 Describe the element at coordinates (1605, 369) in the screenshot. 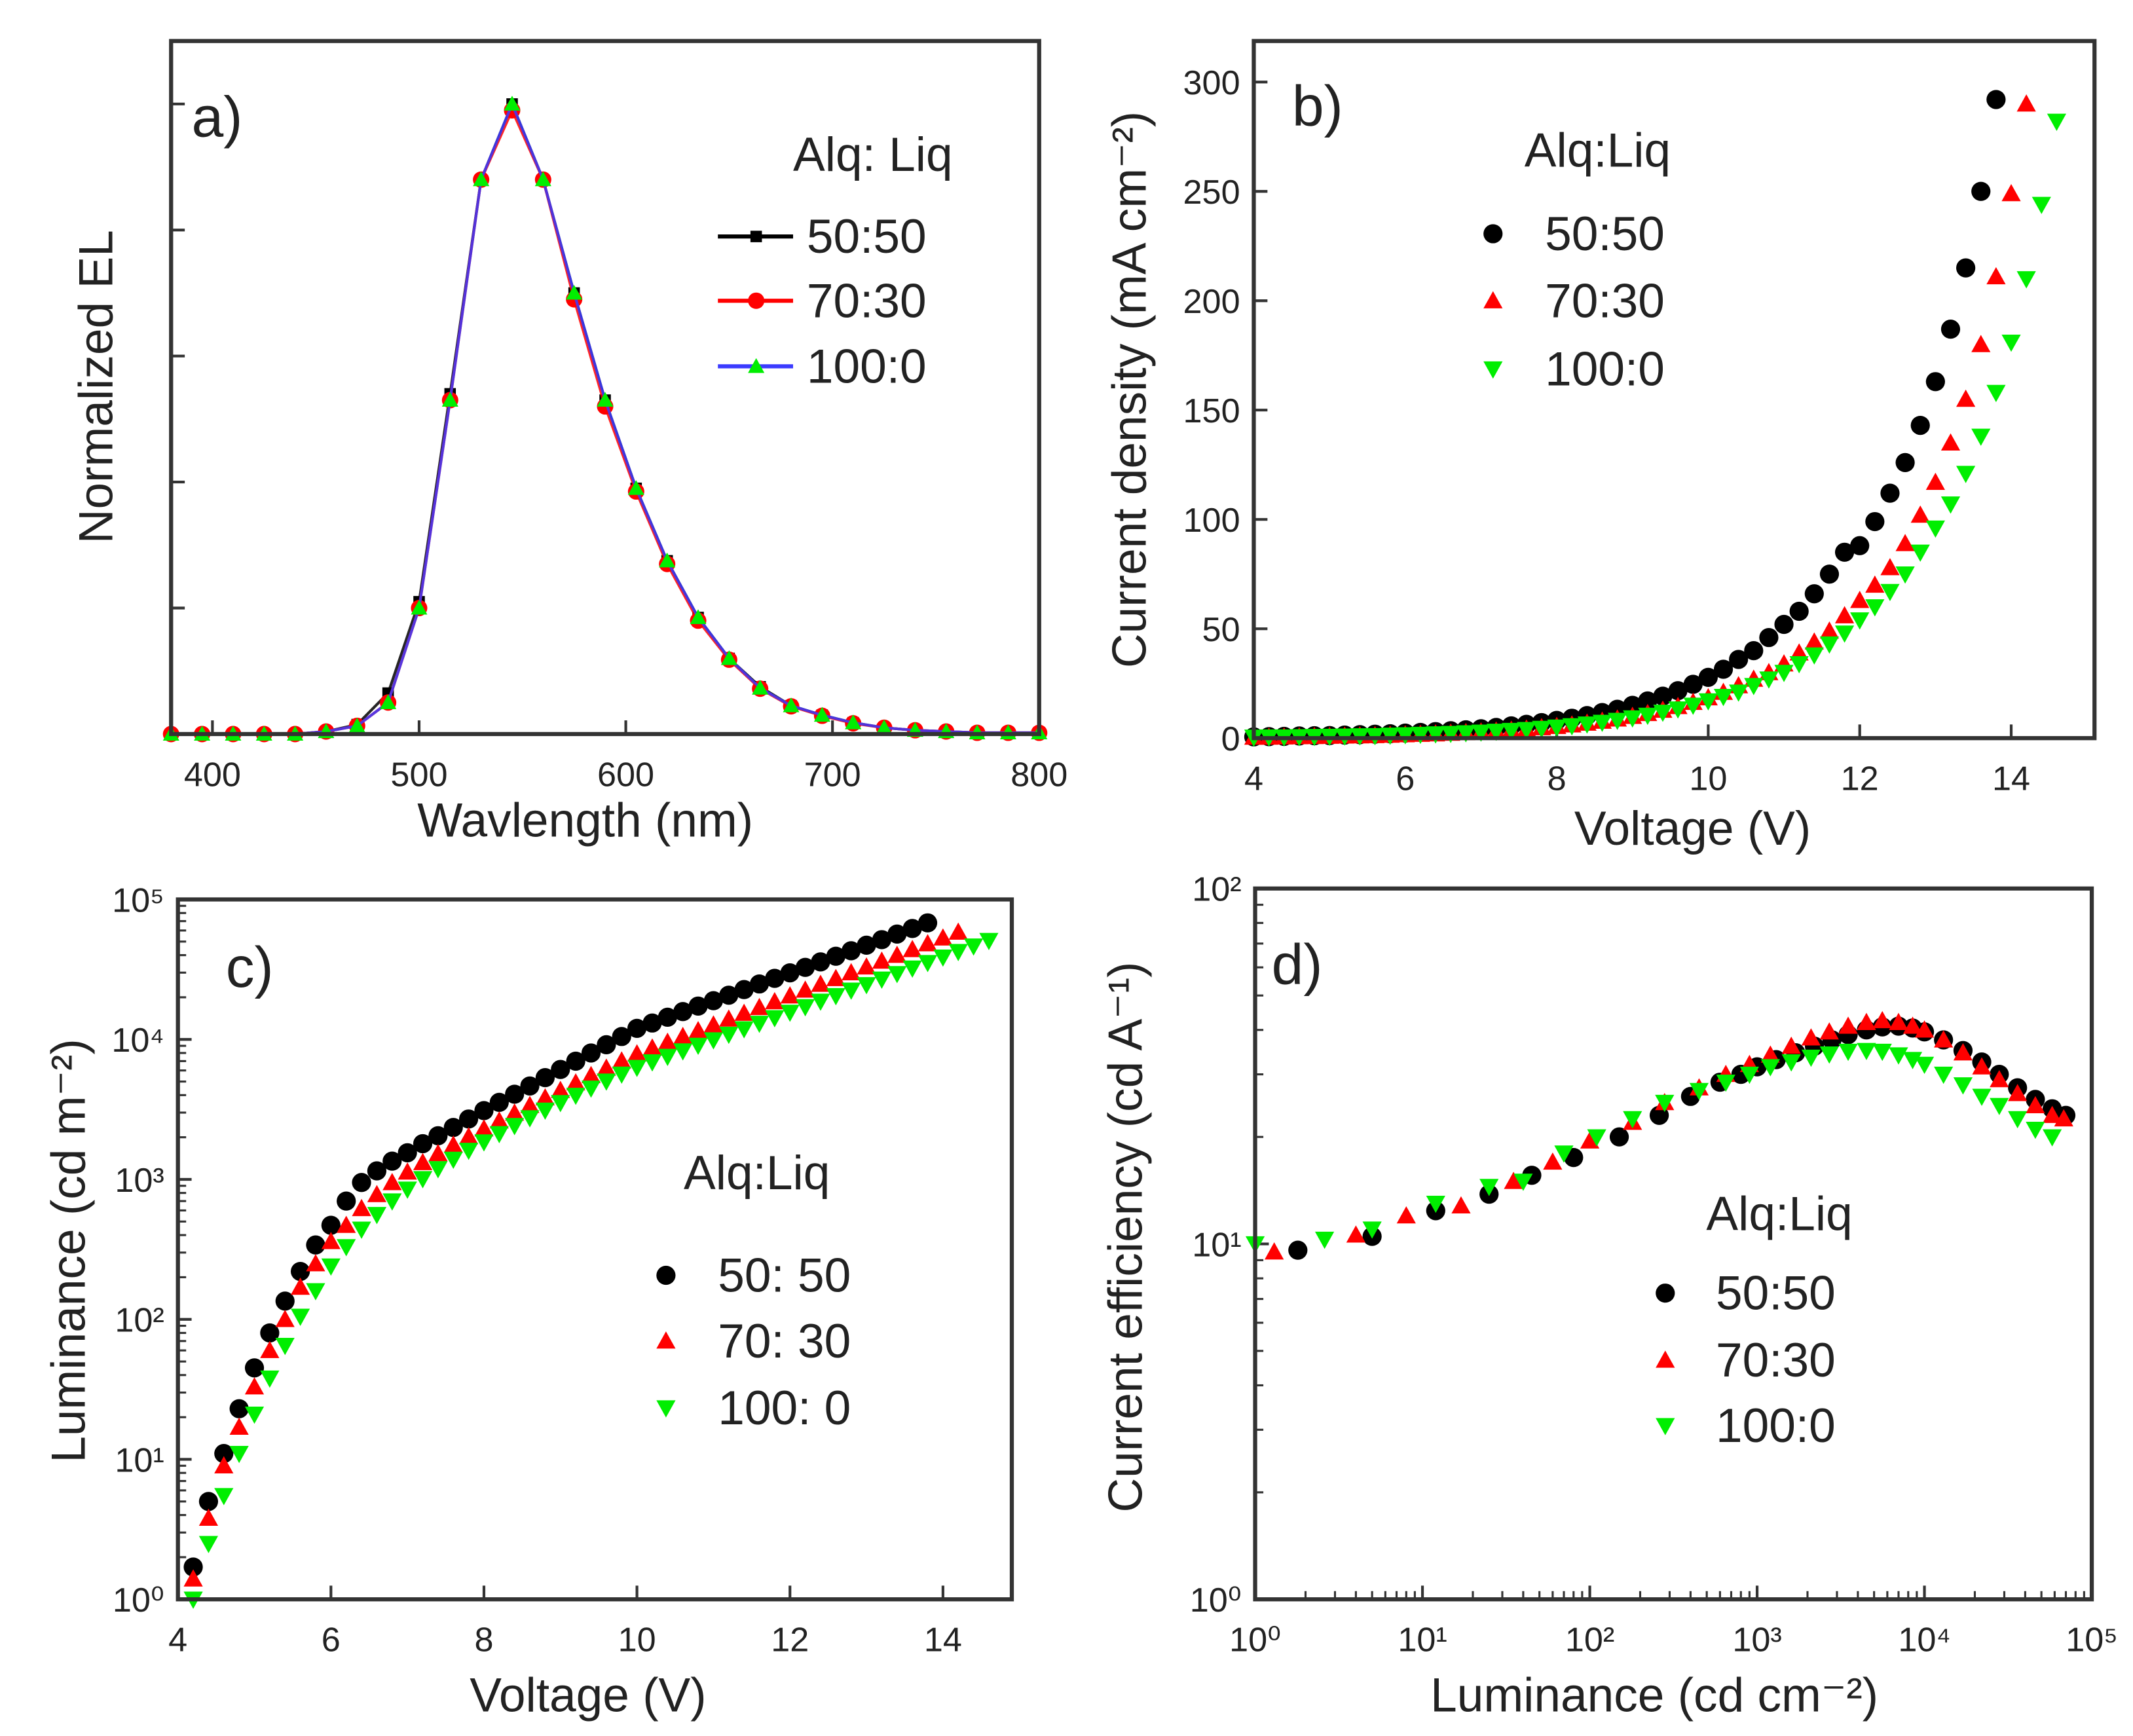

I see `legend-label: 100:0` at that location.